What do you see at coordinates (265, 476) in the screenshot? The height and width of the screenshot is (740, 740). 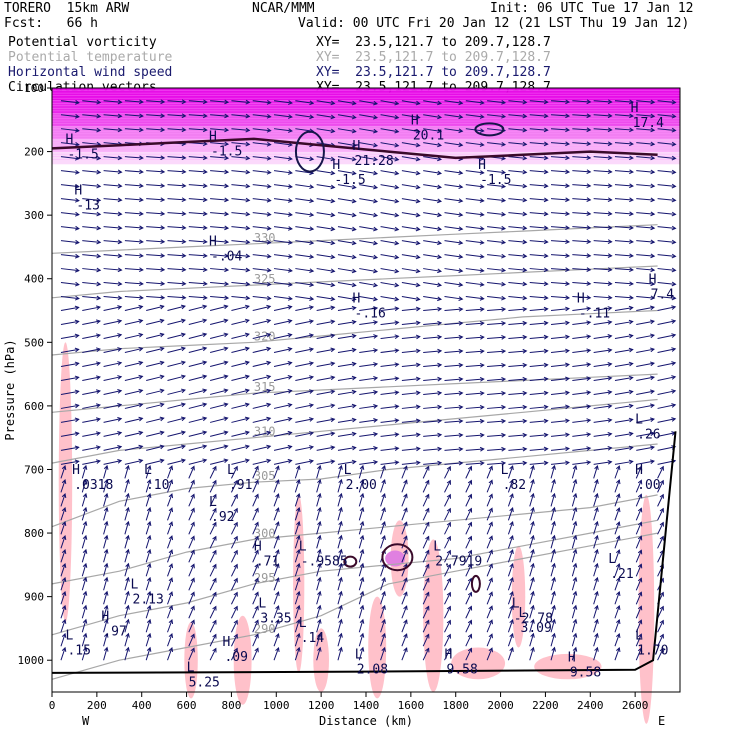 I see `theta-label: 305` at bounding box center [265, 476].